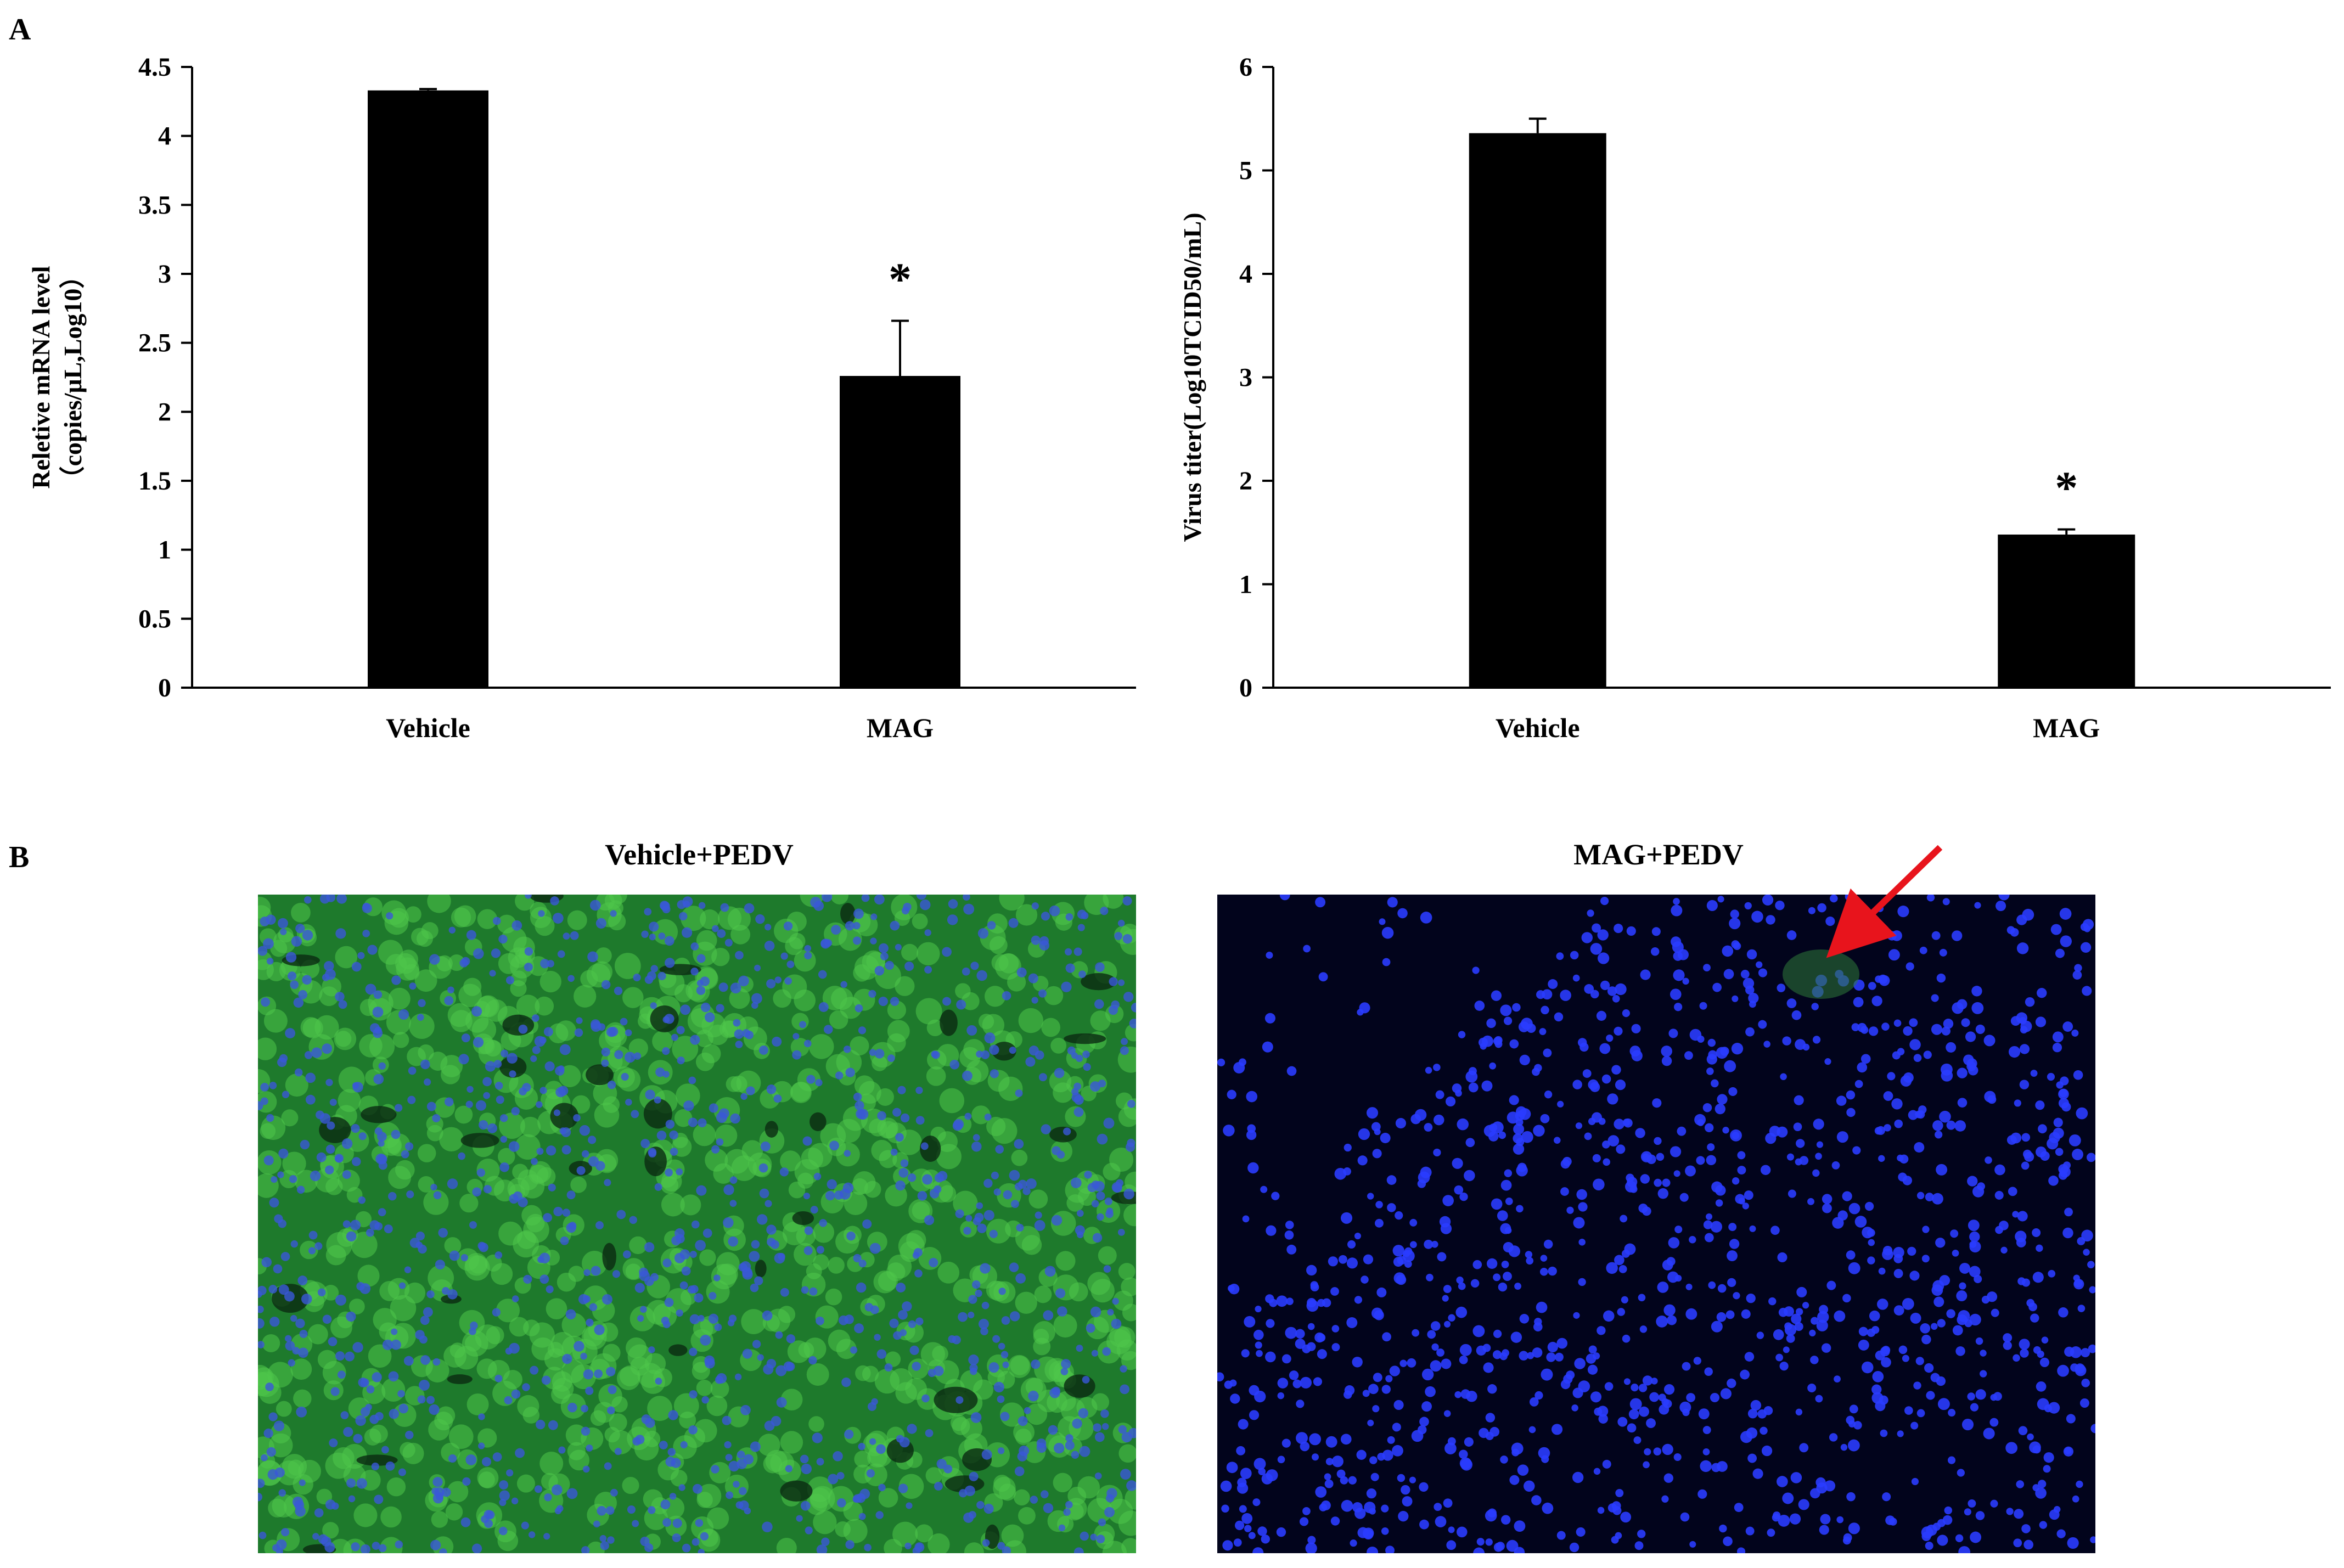 The image size is (2344, 1568). Describe the element at coordinates (73, 377) in the screenshot. I see `y-axis-label-units: （copies/μL,Log10）` at that location.